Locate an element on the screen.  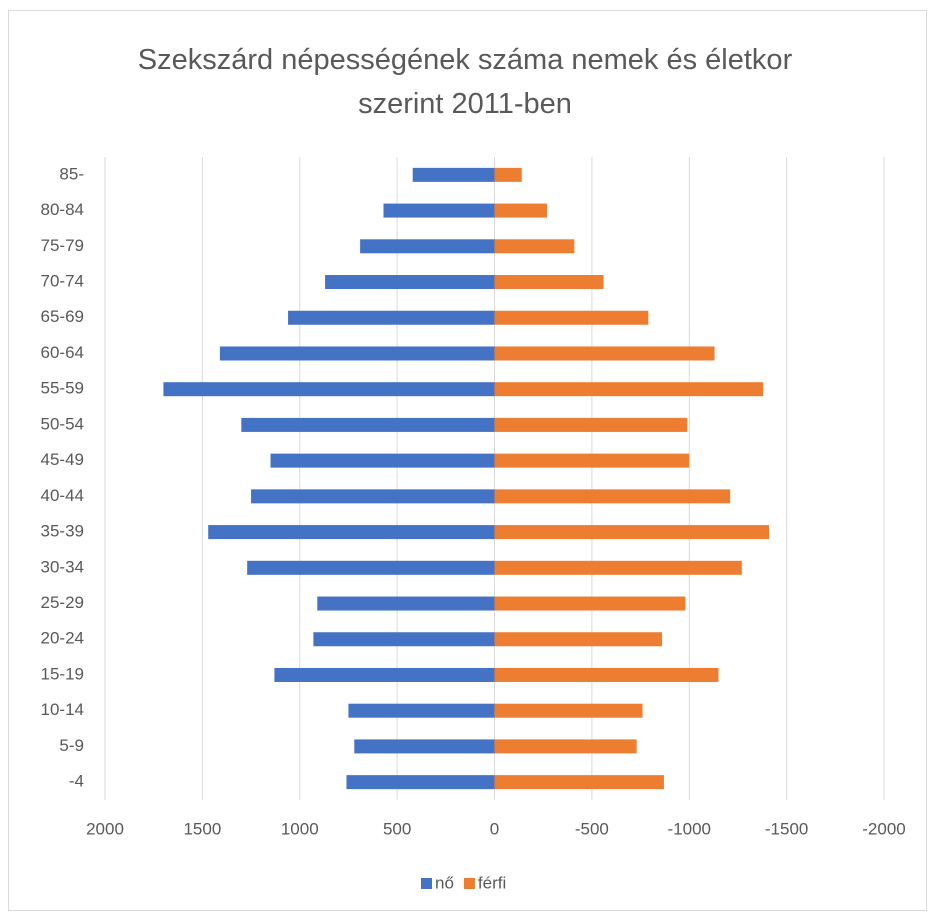
y-tick-label: 65-69 is located at coordinates (62, 316).